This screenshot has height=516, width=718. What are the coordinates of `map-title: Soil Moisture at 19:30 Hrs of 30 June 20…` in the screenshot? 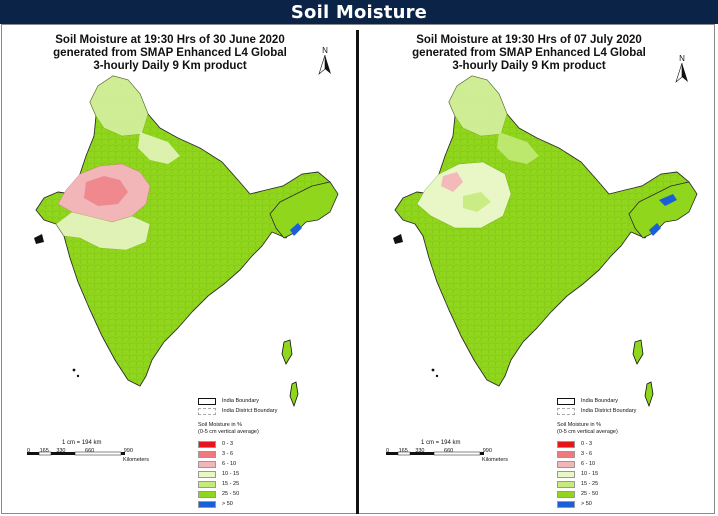 It's located at (170, 53).